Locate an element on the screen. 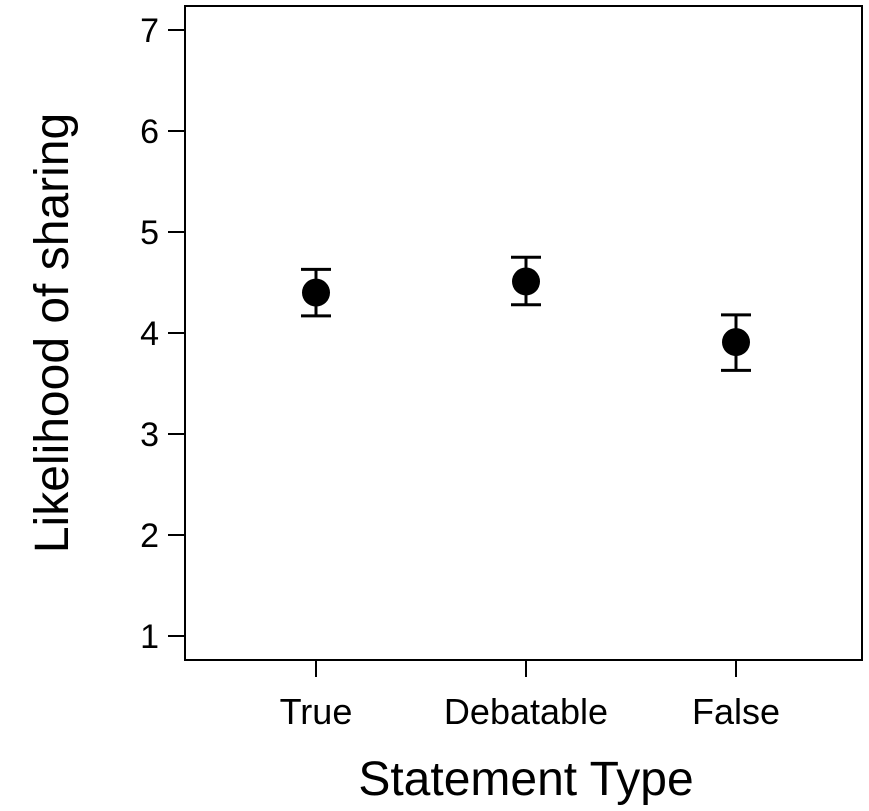  y-axis-title: Likelihood of sharing is located at coordinates (52, 333).